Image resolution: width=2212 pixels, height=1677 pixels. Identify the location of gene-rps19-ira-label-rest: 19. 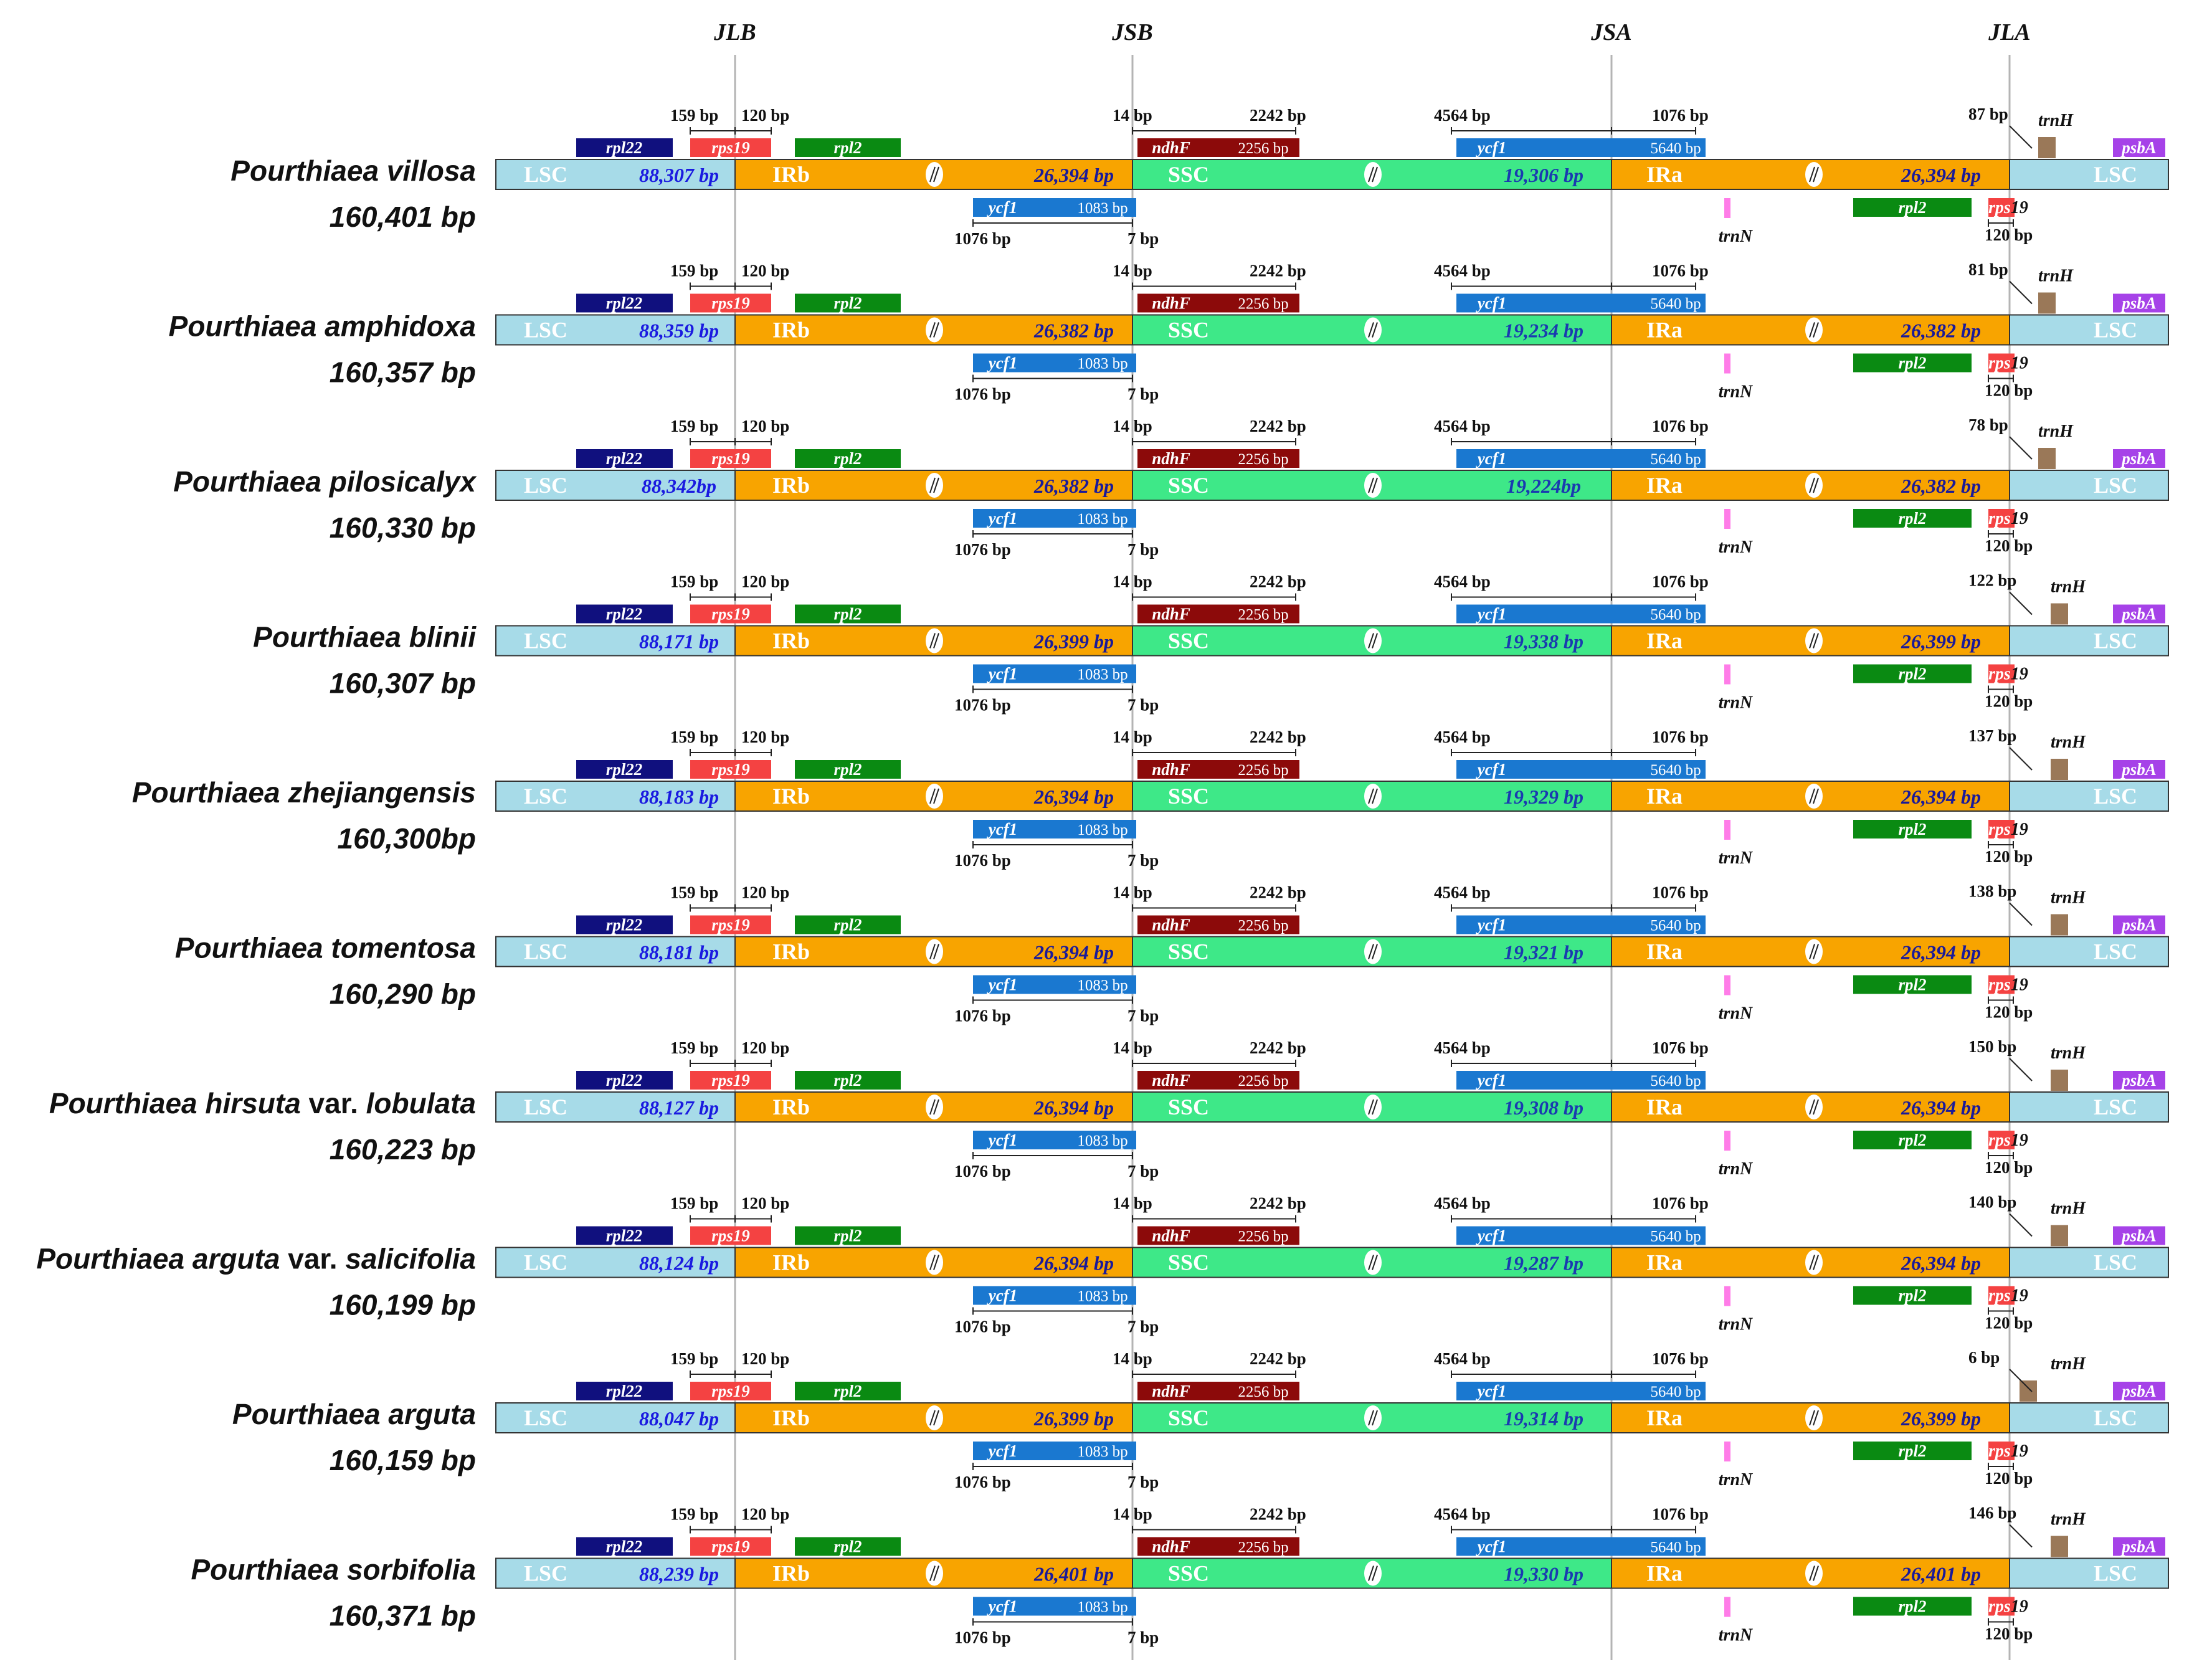
(2019, 1296).